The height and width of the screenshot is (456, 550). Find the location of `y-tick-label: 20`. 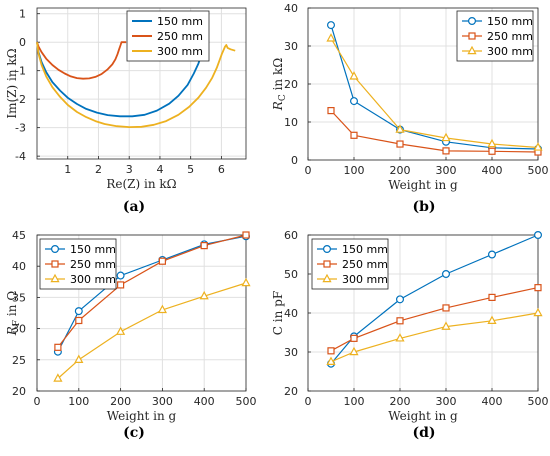

y-tick-label: 20 is located at coordinates (291, 391).